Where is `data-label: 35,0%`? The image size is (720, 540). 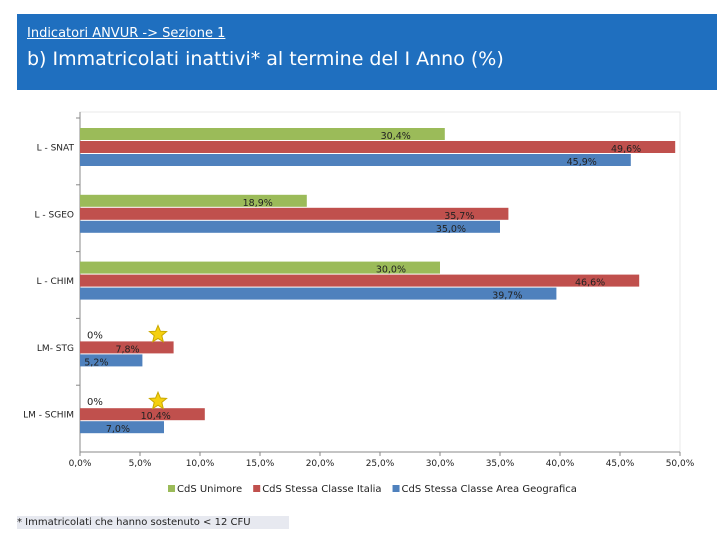 data-label: 35,0% is located at coordinates (451, 229).